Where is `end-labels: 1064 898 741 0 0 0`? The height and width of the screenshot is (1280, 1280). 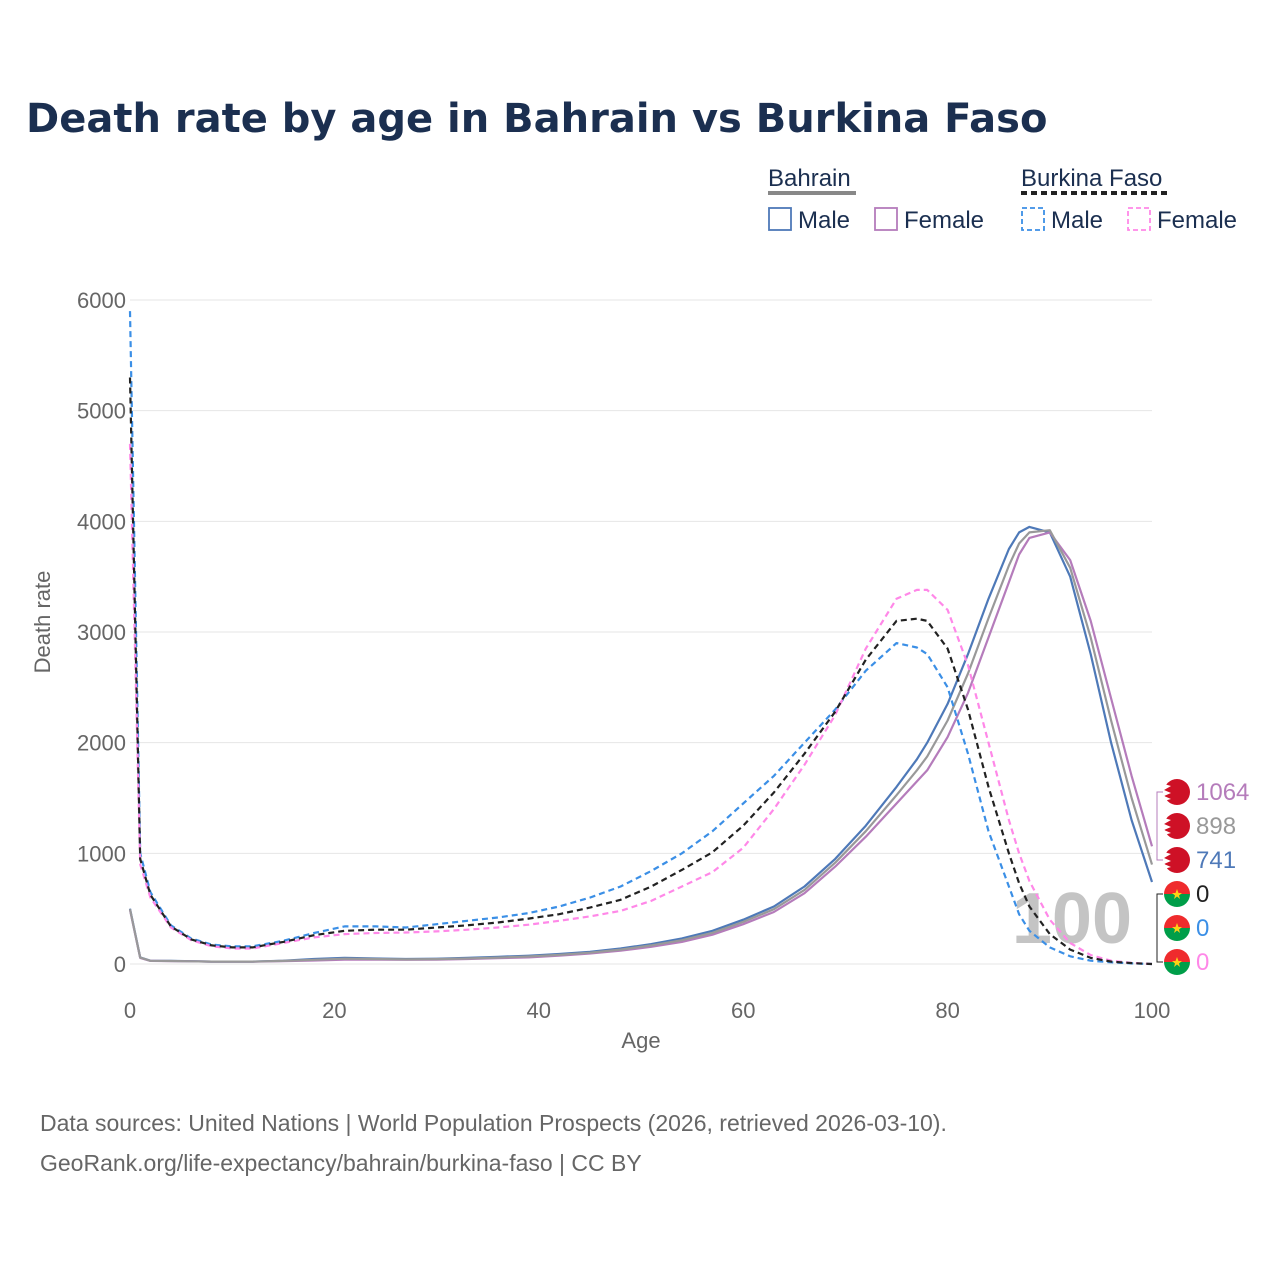
end-labels: 1064 898 741 0 0 0 is located at coordinates (1202, 877).